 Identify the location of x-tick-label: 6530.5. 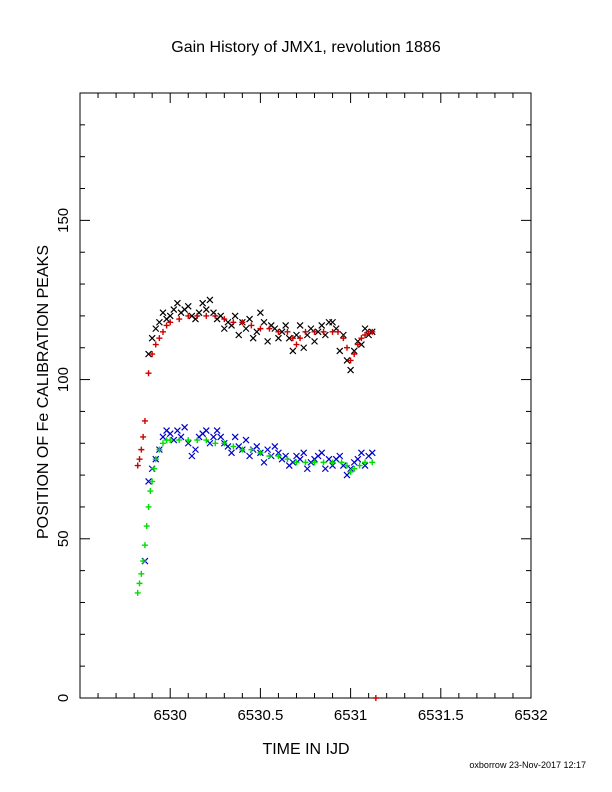
(260, 715).